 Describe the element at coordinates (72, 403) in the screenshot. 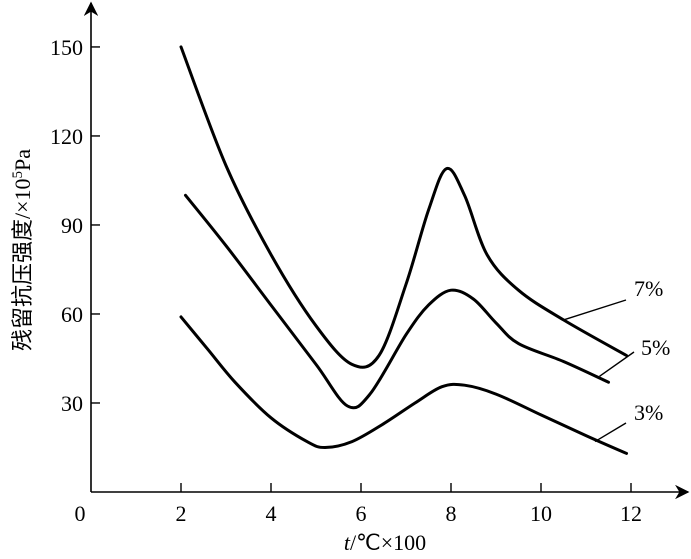

I see `y-tick-label: 30` at that location.